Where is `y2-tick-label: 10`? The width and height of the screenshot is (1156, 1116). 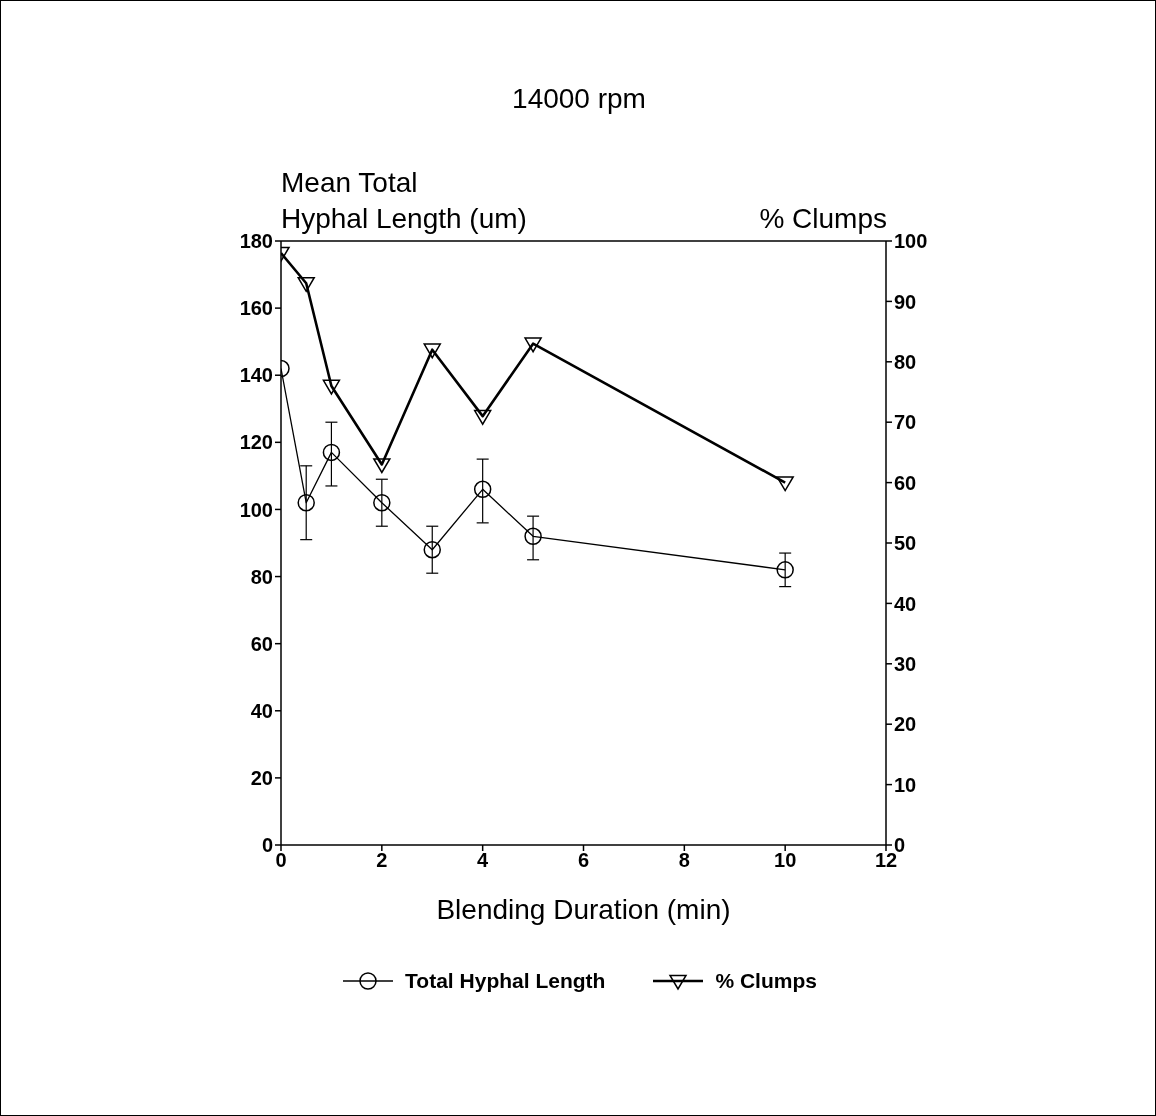 y2-tick-label: 10 is located at coordinates (905, 784).